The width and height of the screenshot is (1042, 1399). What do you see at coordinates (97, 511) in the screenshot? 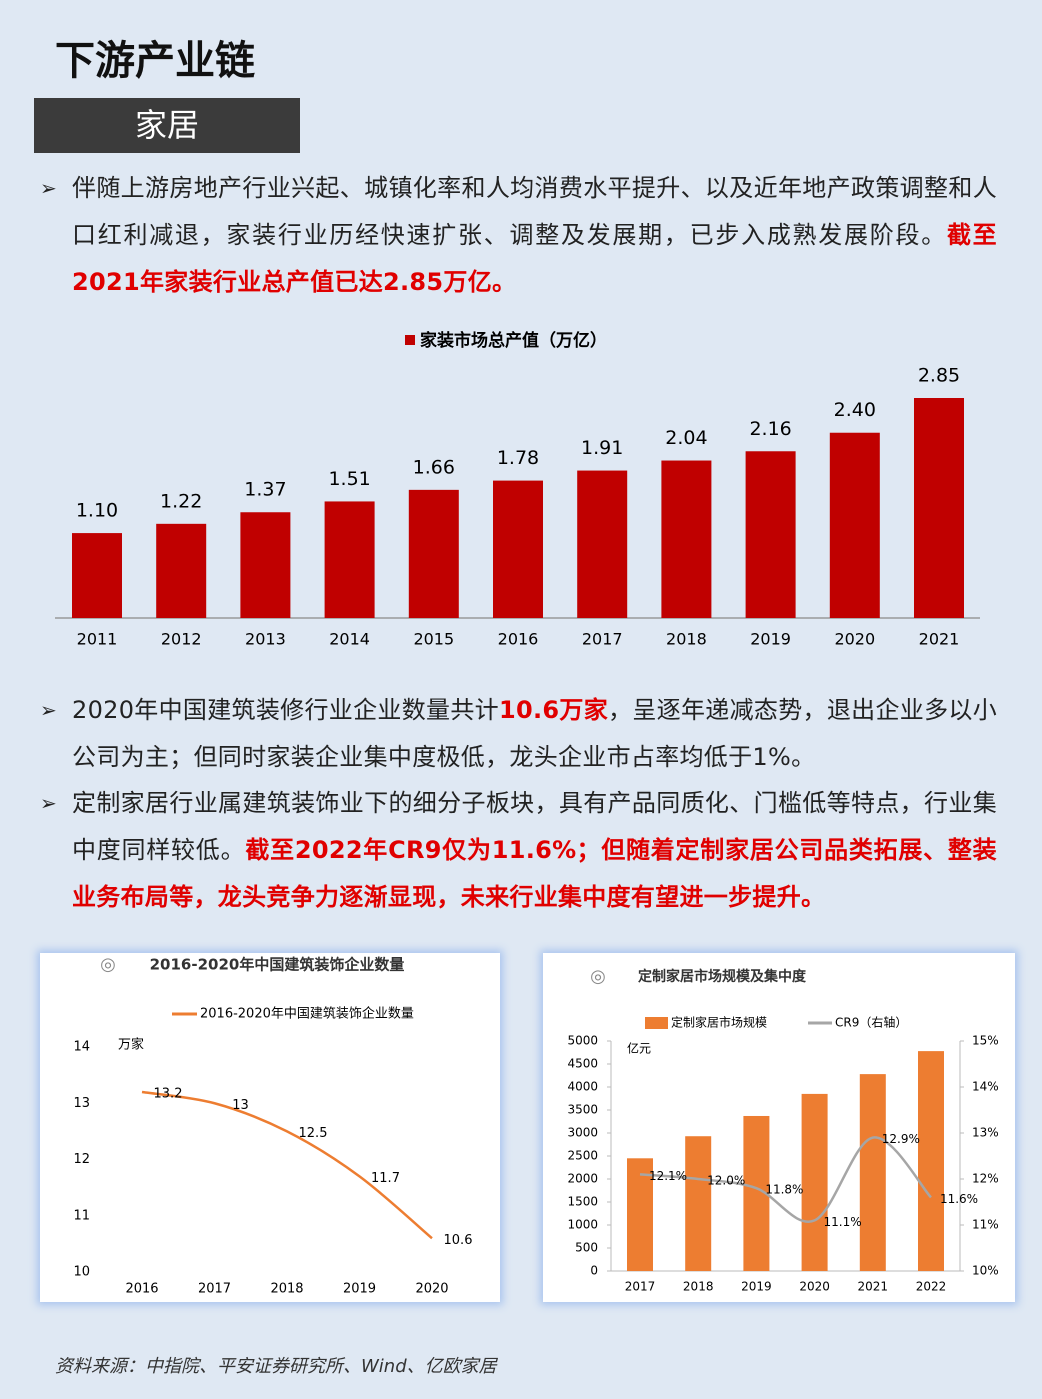
I see `data-label: 1.10` at bounding box center [97, 511].